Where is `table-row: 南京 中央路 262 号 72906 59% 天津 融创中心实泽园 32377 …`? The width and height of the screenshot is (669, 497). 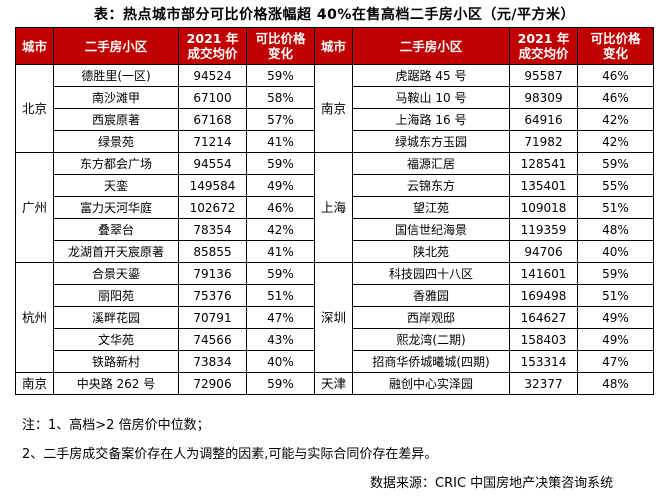 table-row: 南京 中央路 262 号 72906 59% 天津 融创中心实泽园 32377 … is located at coordinates (334, 383).